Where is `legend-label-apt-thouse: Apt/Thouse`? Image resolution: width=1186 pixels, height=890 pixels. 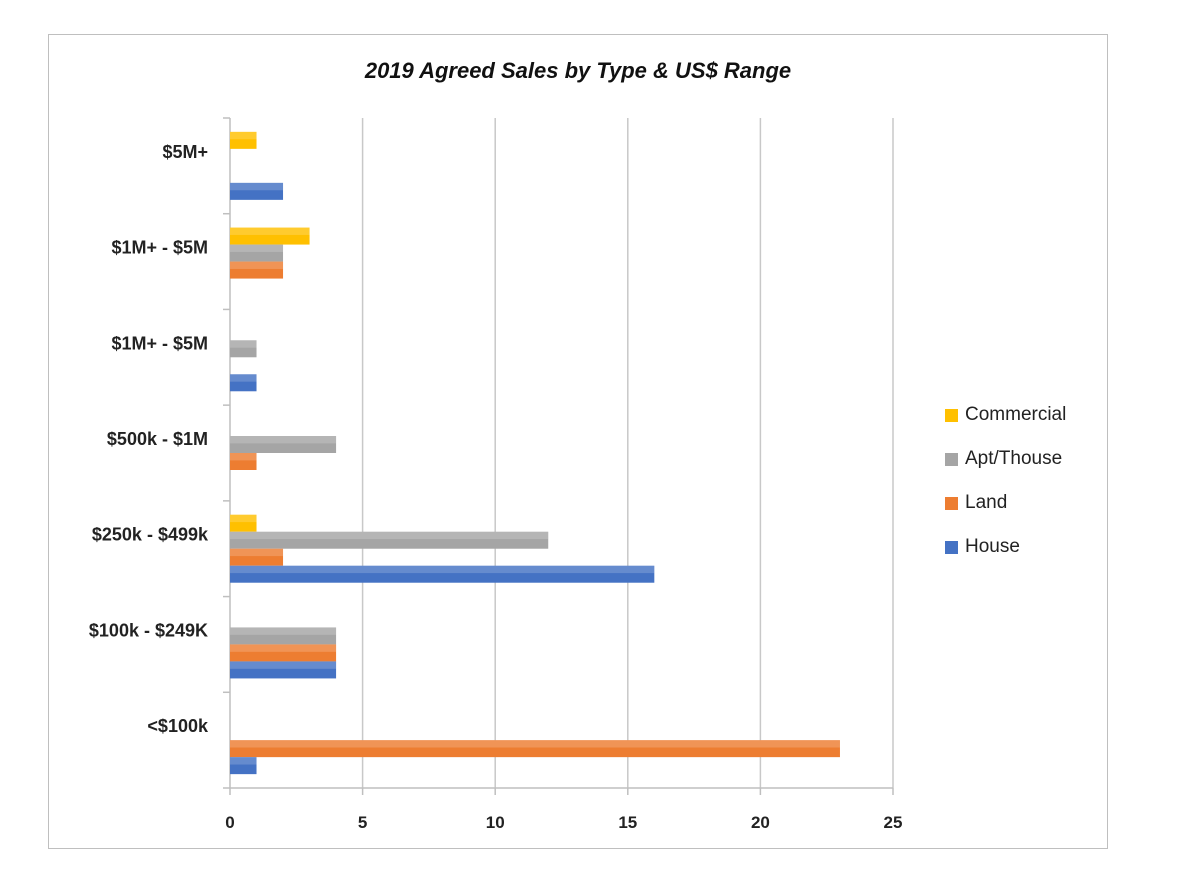 legend-label-apt-thouse: Apt/Thouse is located at coordinates (1014, 458).